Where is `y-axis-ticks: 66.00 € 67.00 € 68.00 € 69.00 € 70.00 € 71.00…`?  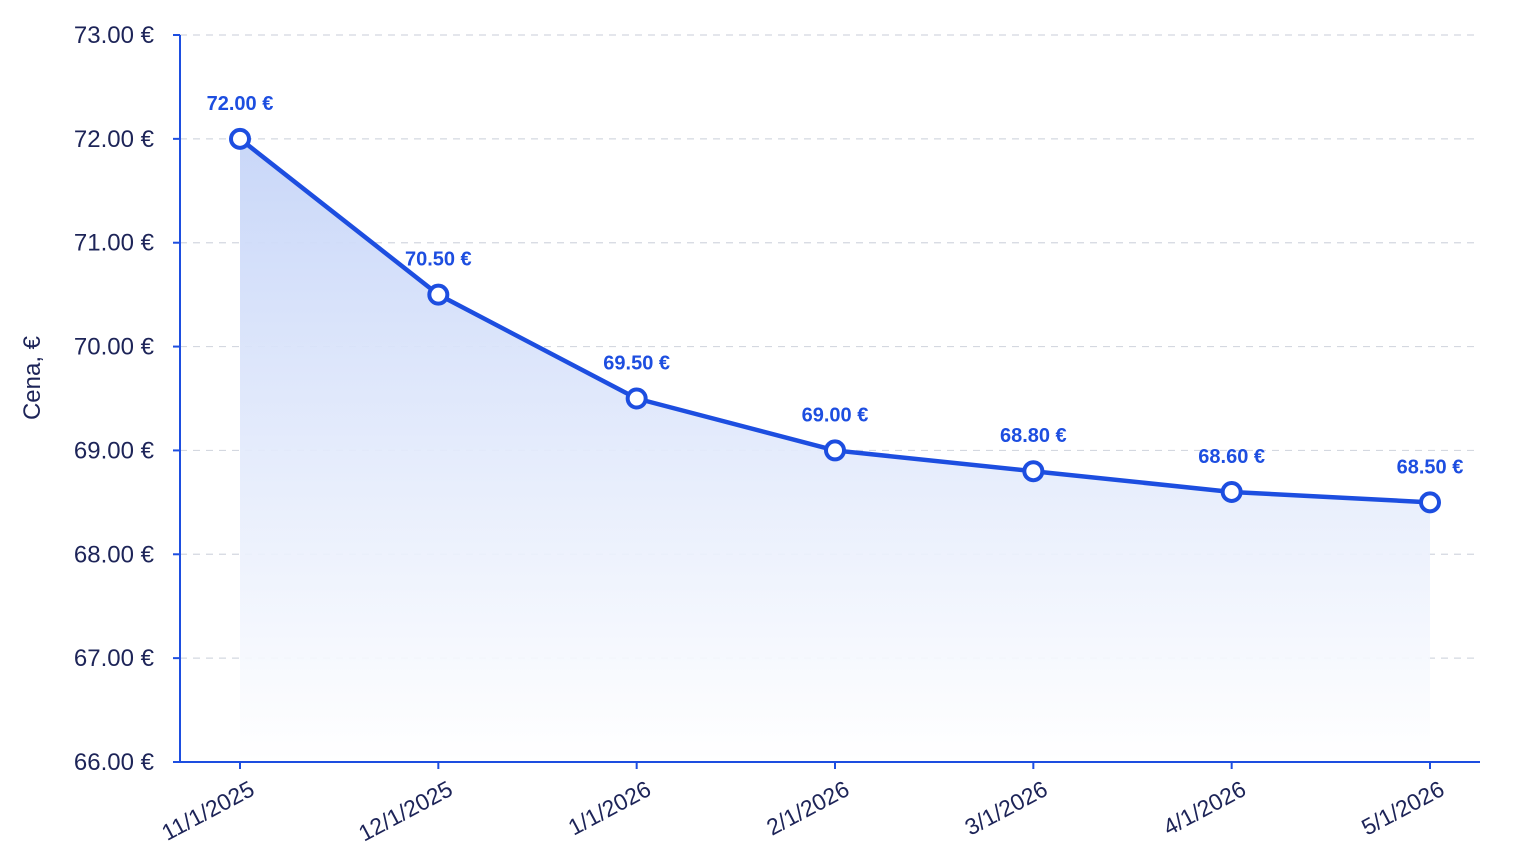 y-axis-ticks: 66.00 € 67.00 € 68.00 € 69.00 € 70.00 € 71.00… is located at coordinates (127, 399).